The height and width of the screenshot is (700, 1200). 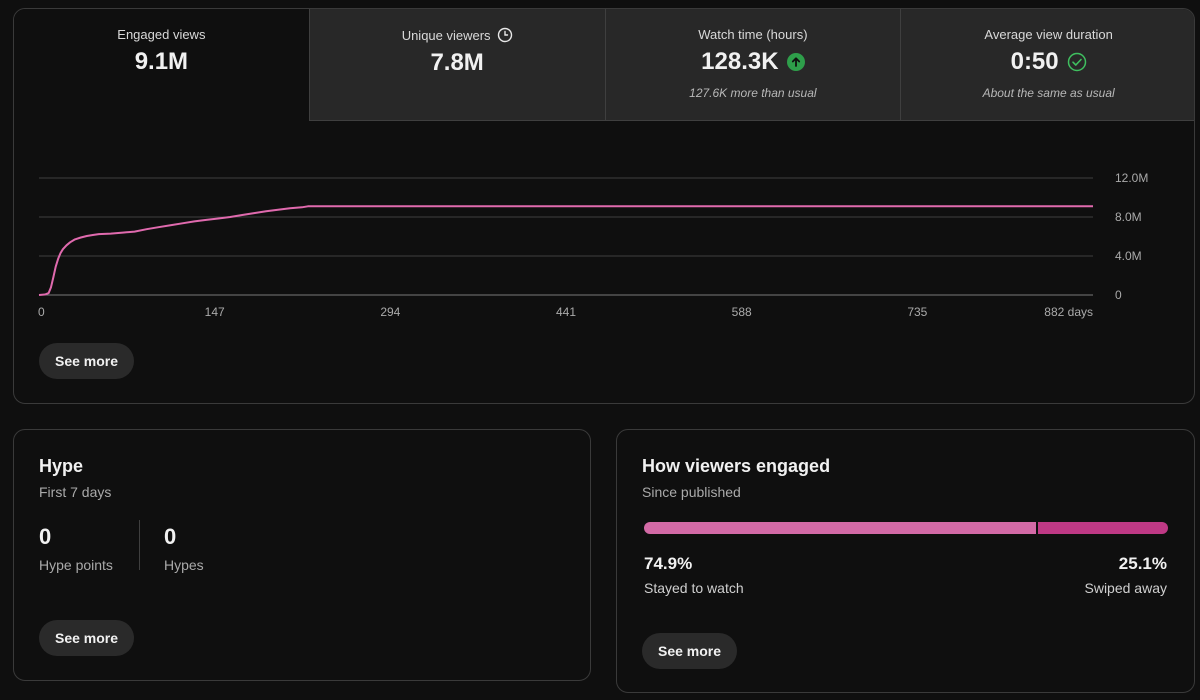 I want to click on metric-label: Unique viewers, so click(x=446, y=35).